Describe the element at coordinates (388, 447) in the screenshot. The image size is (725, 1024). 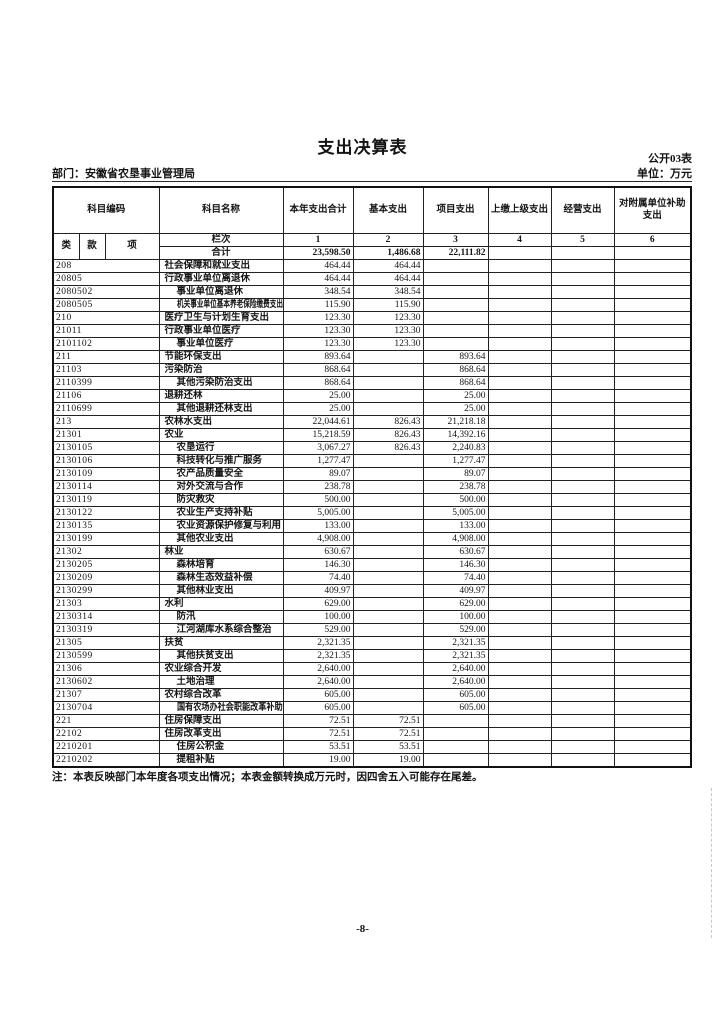
I see `value-cell: 826.43` at that location.